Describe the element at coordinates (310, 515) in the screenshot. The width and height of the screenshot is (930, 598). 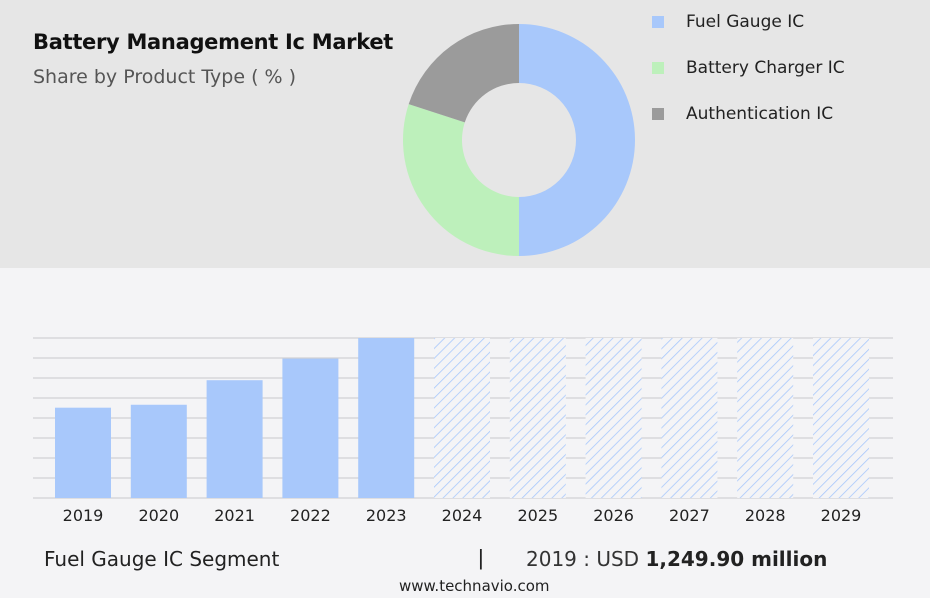
I see `x-tick-2022: 2022` at that location.